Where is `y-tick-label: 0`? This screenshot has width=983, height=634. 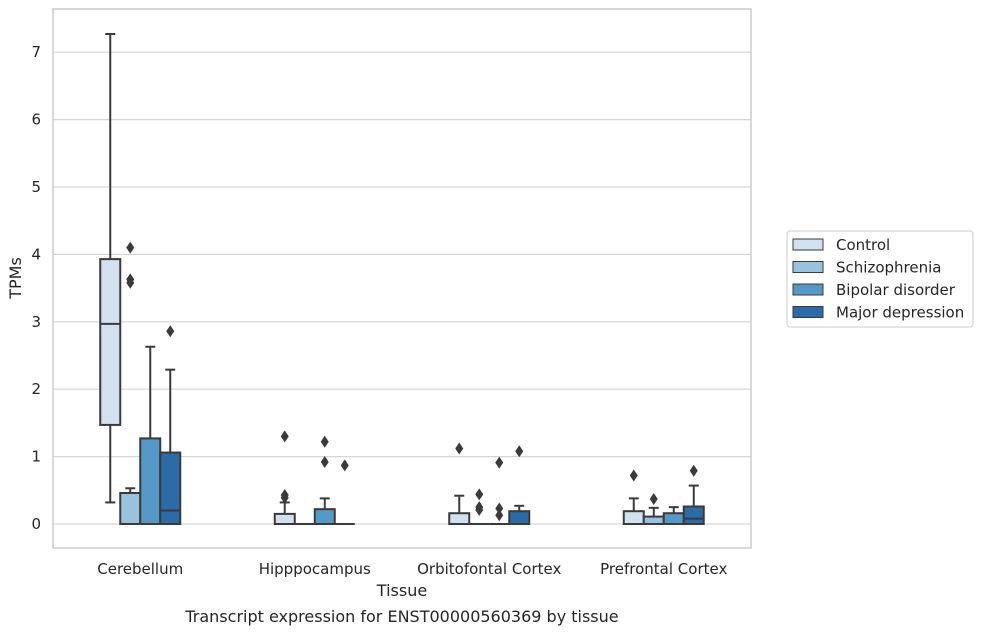
y-tick-label: 0 is located at coordinates (36, 524).